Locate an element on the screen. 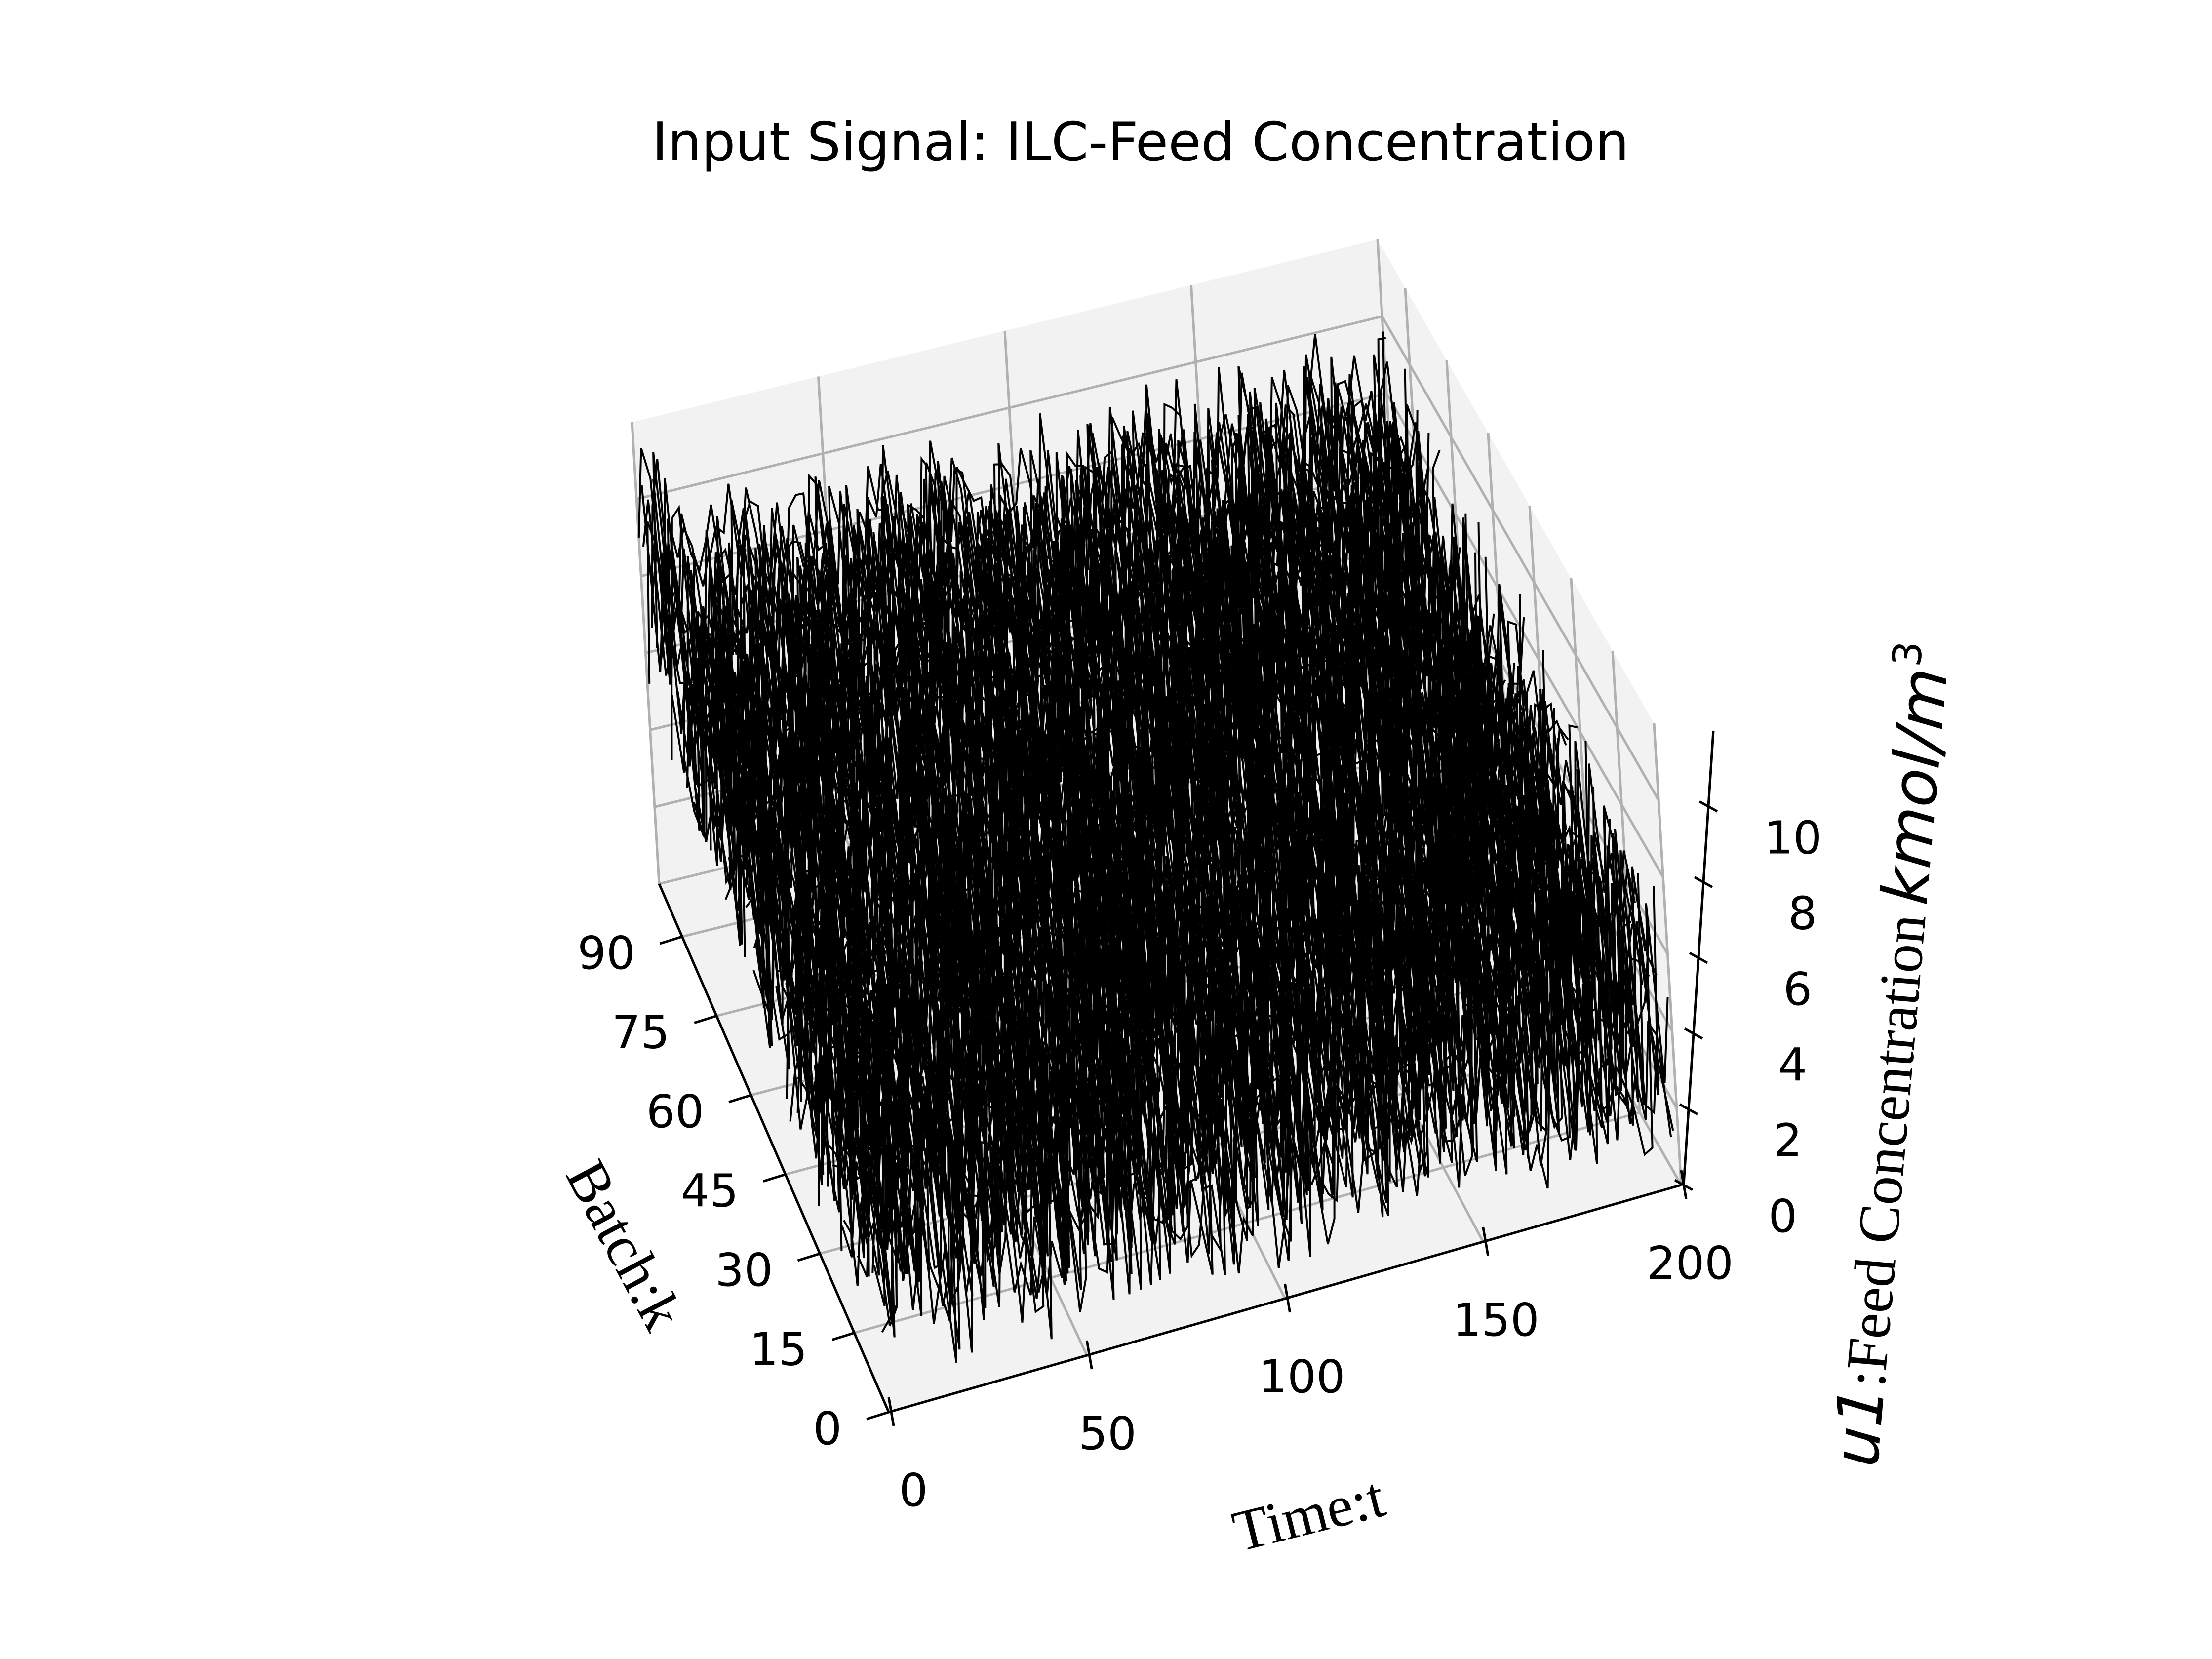  y-tick-label: 75 is located at coordinates (641, 1033).